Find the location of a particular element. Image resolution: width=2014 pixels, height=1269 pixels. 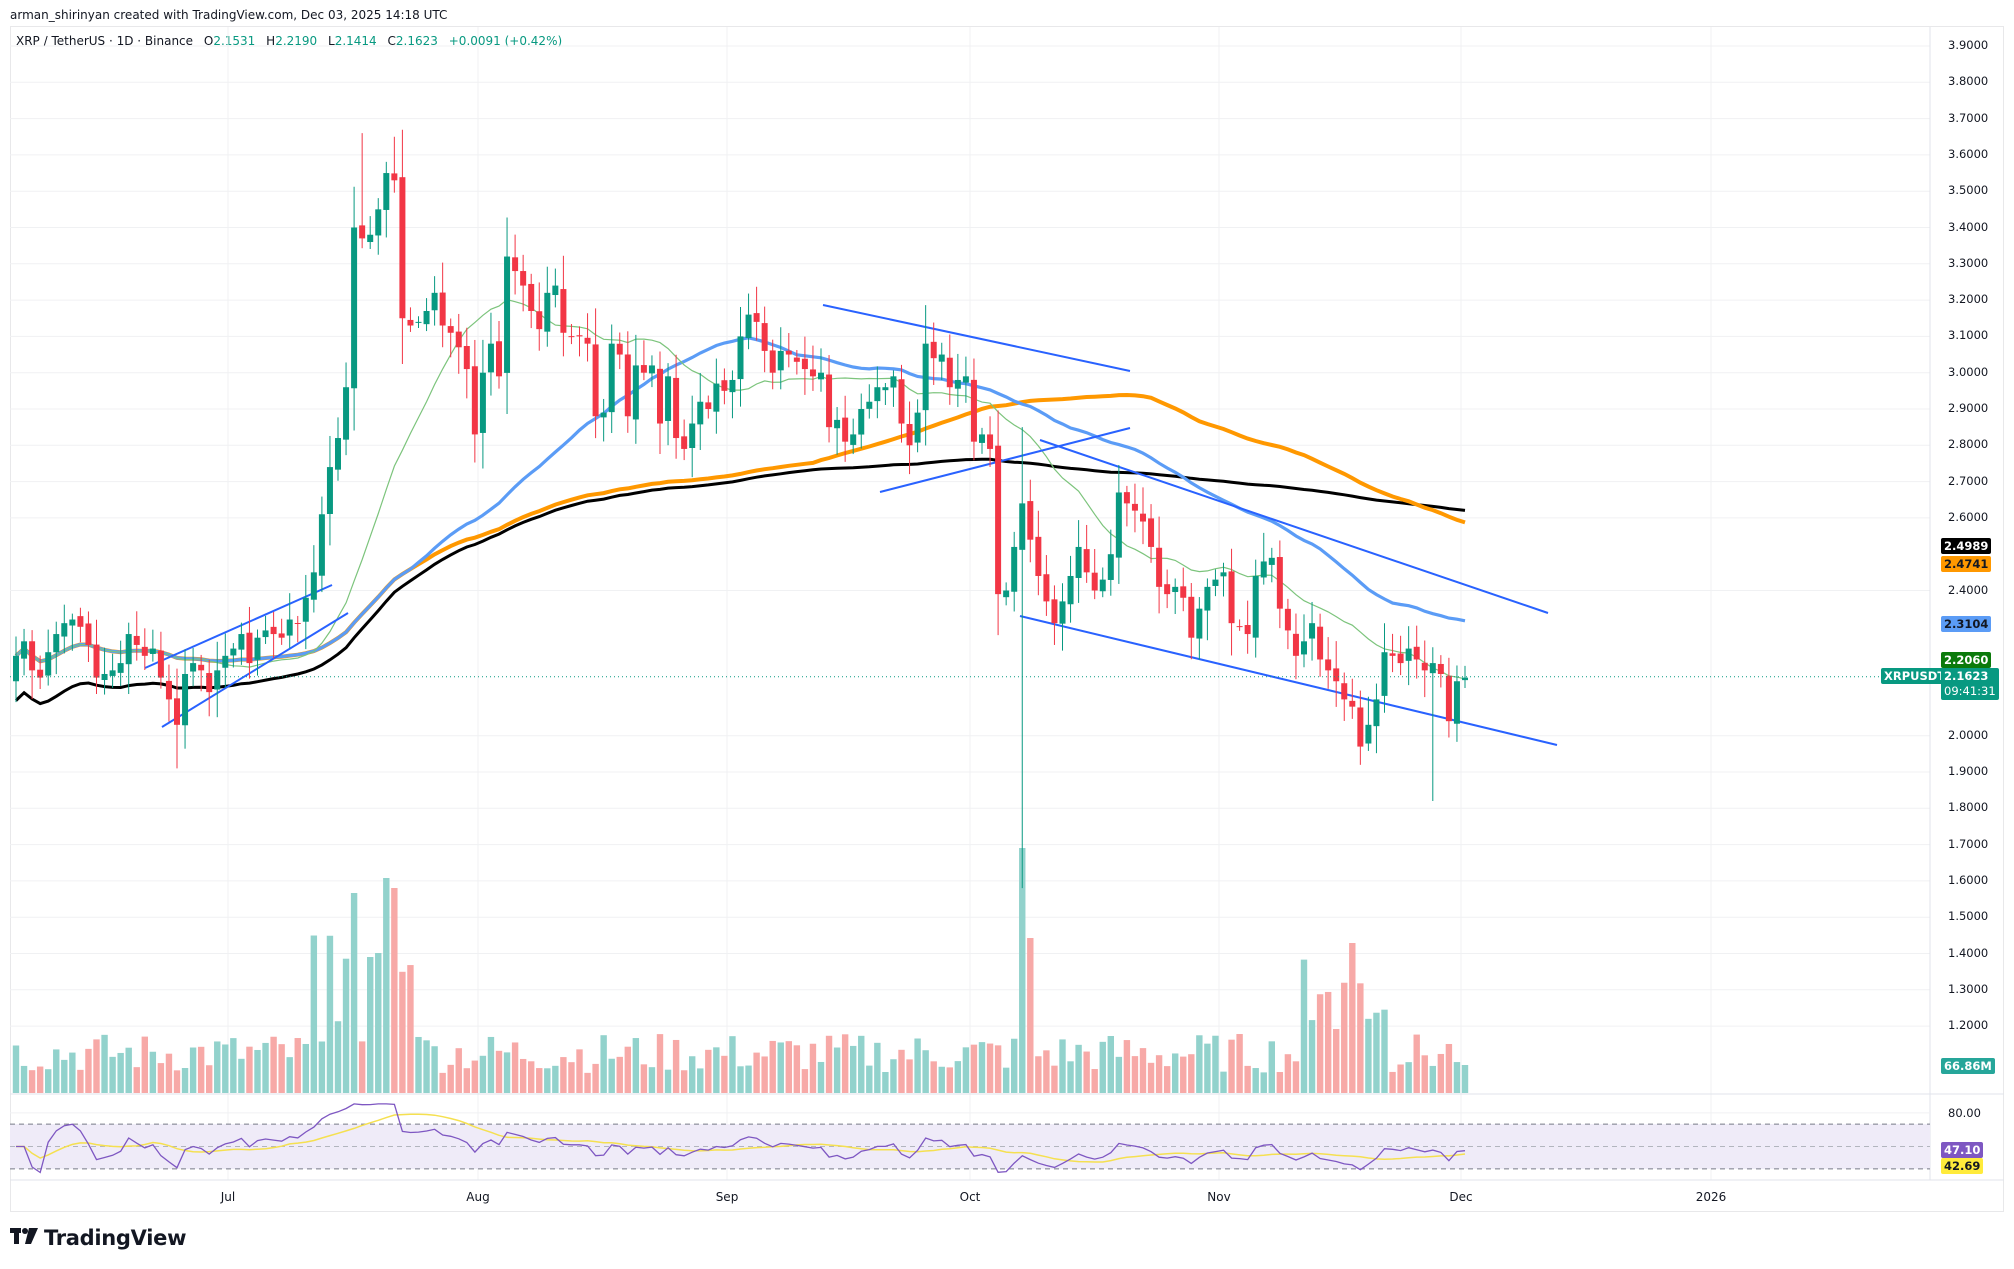

ma100-value: 2.4741 is located at coordinates (1966, 564).